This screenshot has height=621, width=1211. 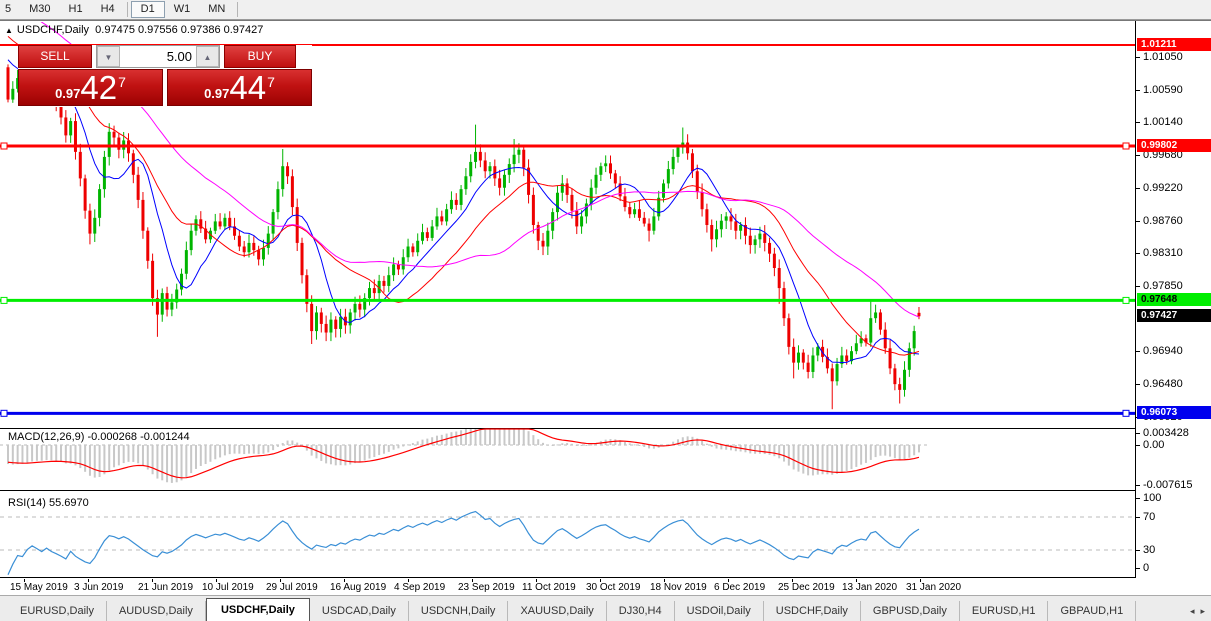 What do you see at coordinates (39, 587) in the screenshot?
I see `date-label: 15 May 2019` at bounding box center [39, 587].